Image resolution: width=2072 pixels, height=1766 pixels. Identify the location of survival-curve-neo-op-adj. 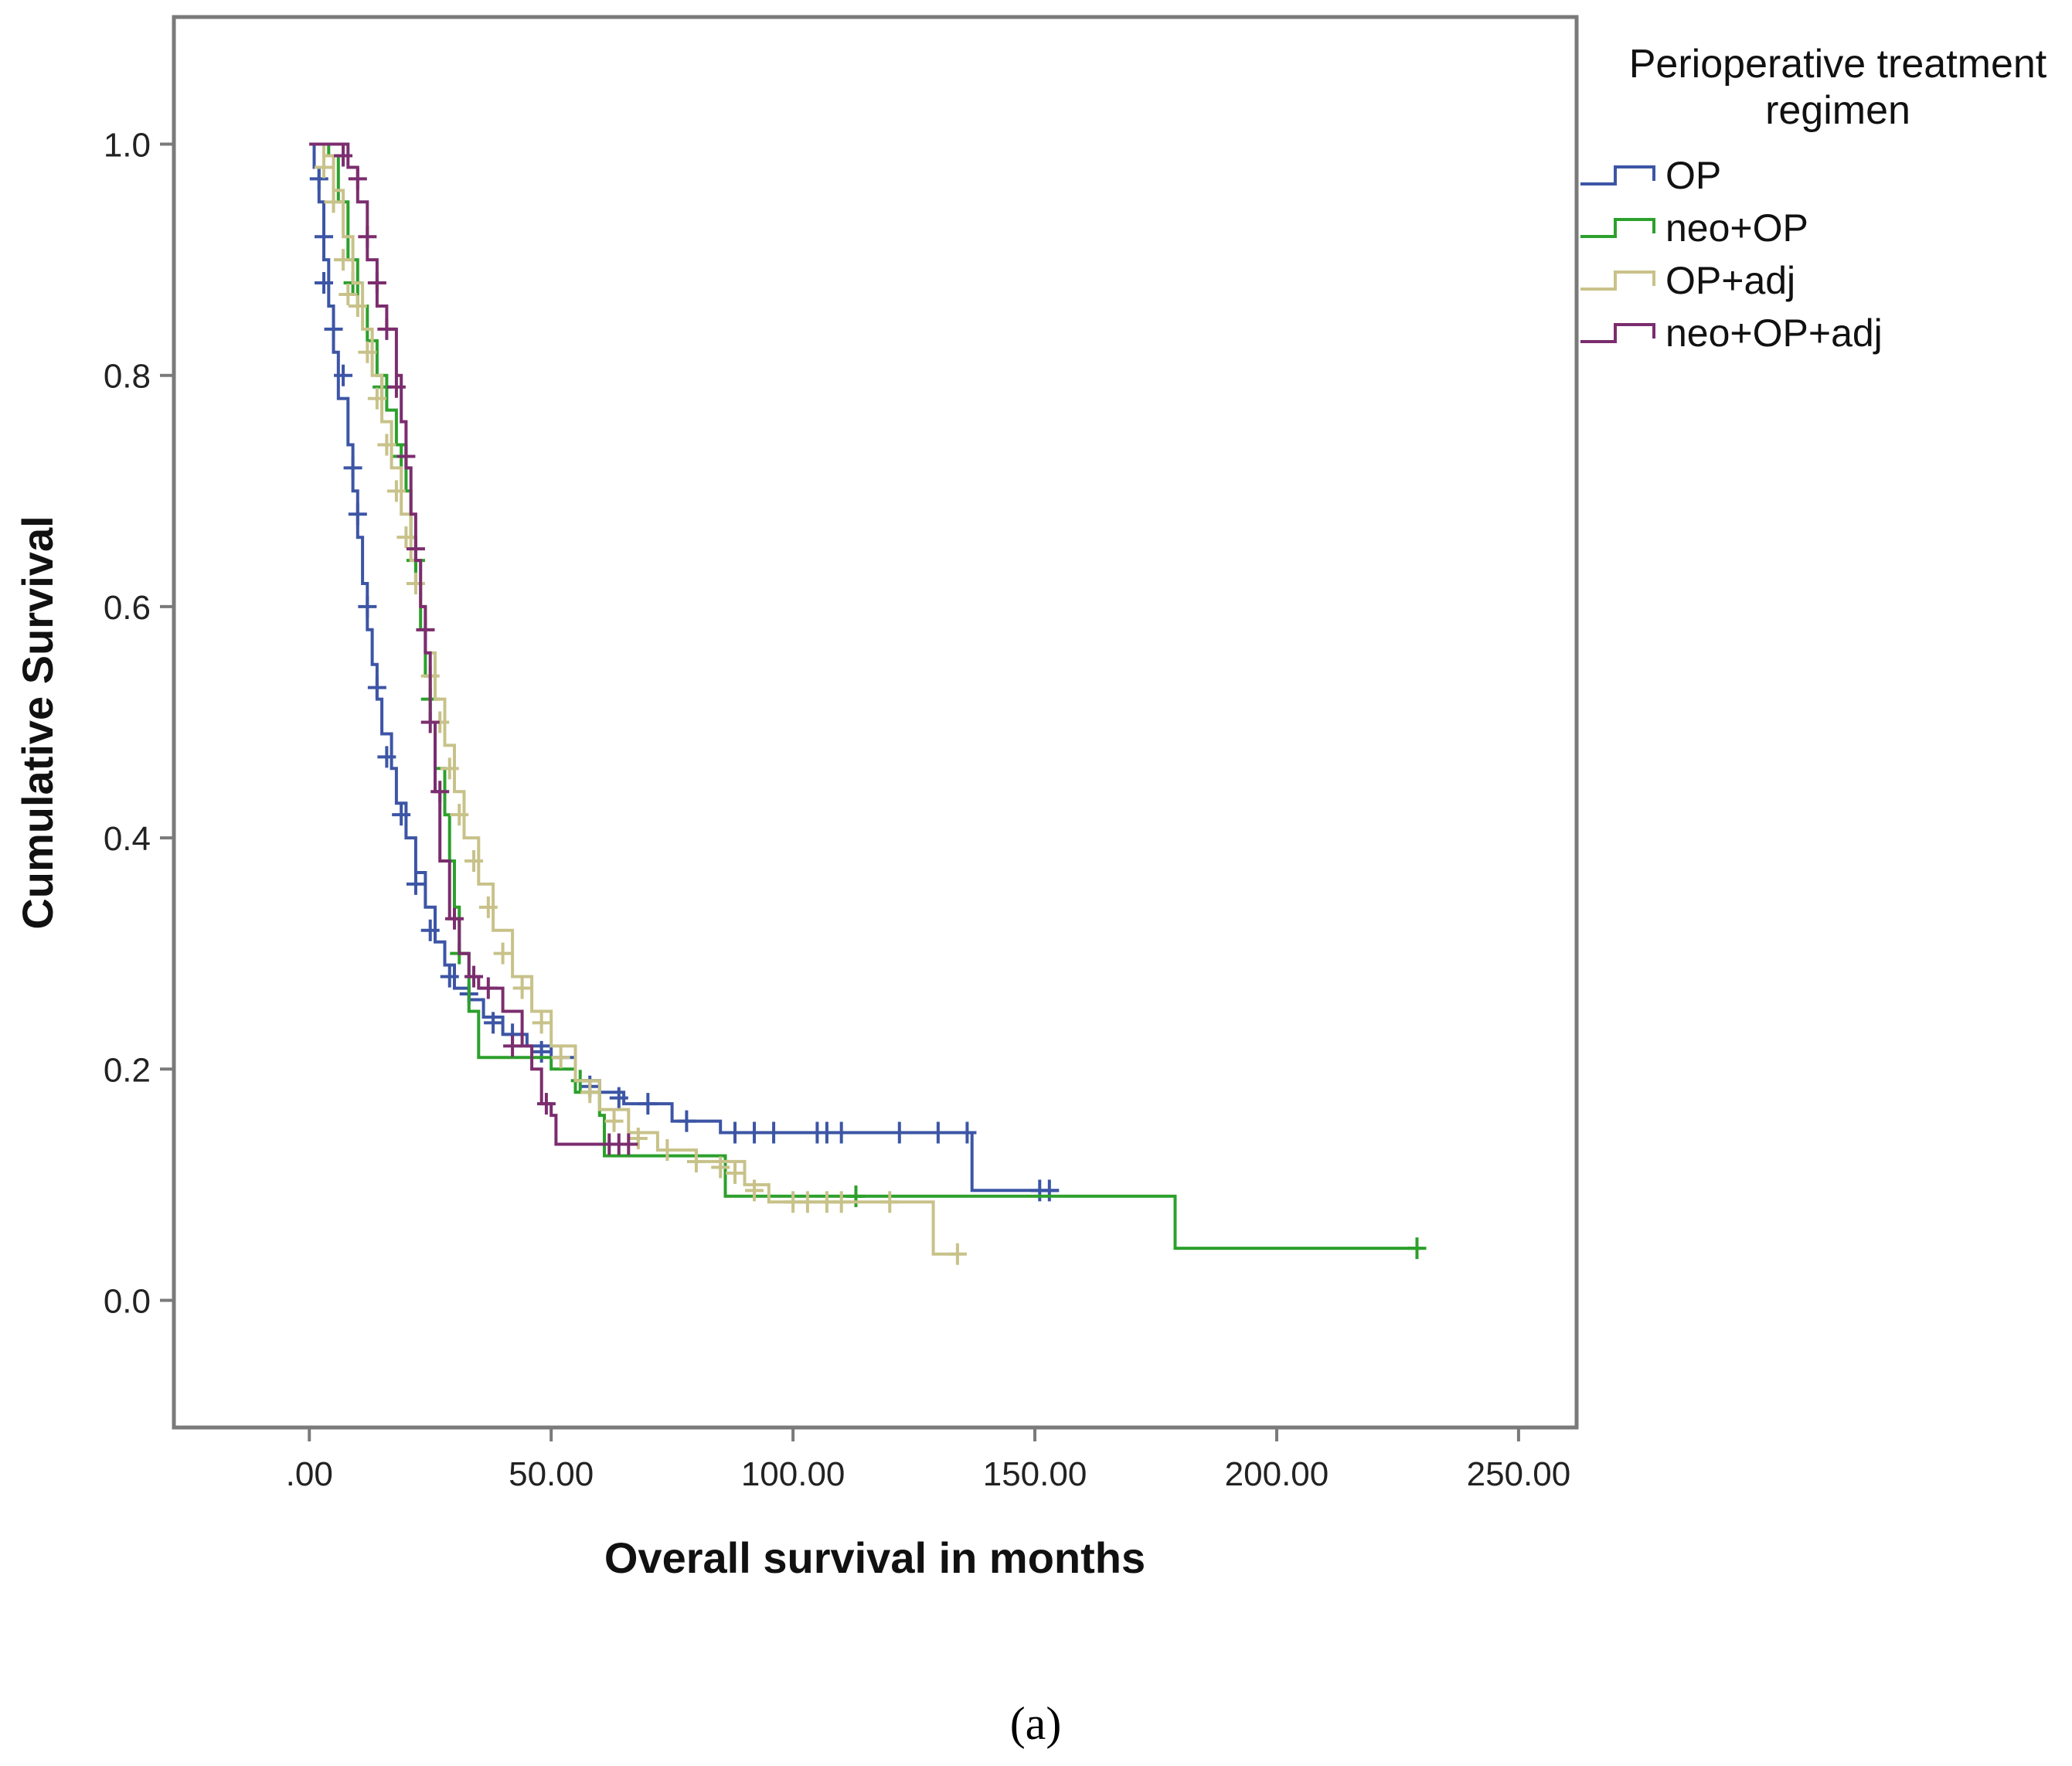
(469, 644).